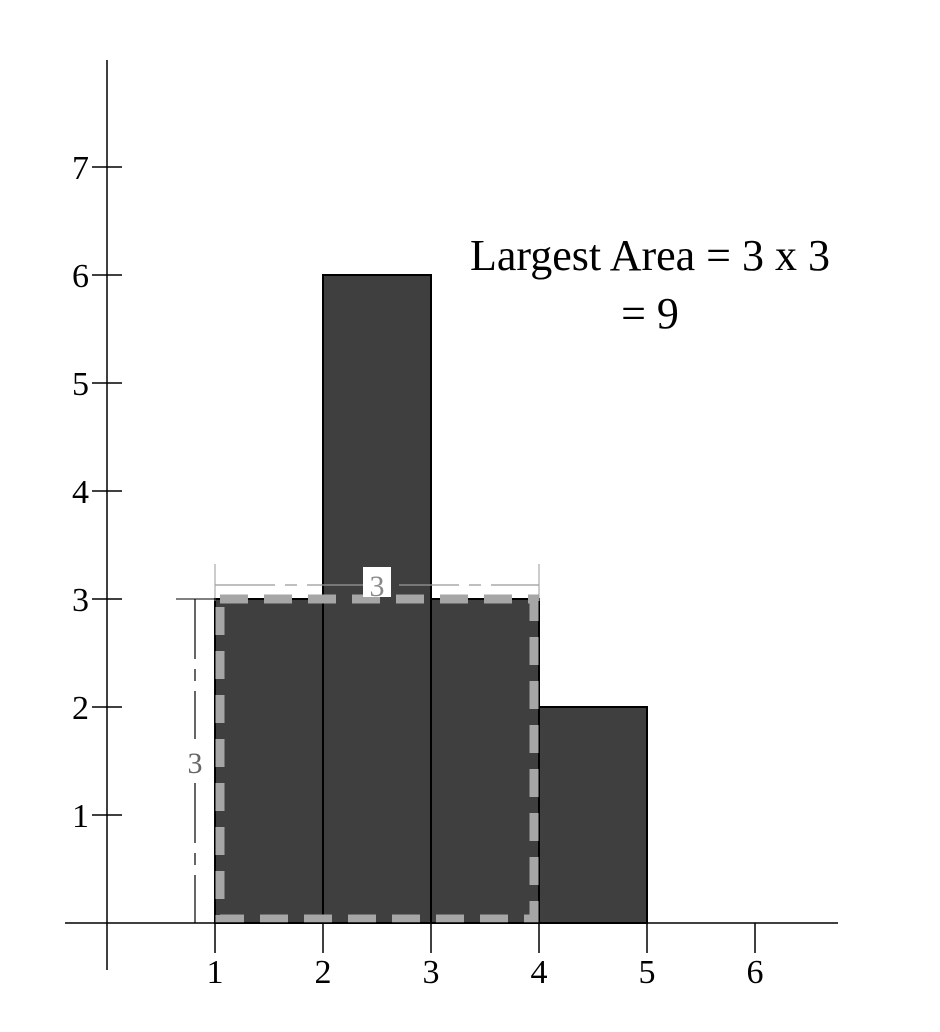 Image resolution: width=940 pixels, height=1032 pixels. What do you see at coordinates (80, 600) in the screenshot?
I see `y-tick-label: 3` at bounding box center [80, 600].